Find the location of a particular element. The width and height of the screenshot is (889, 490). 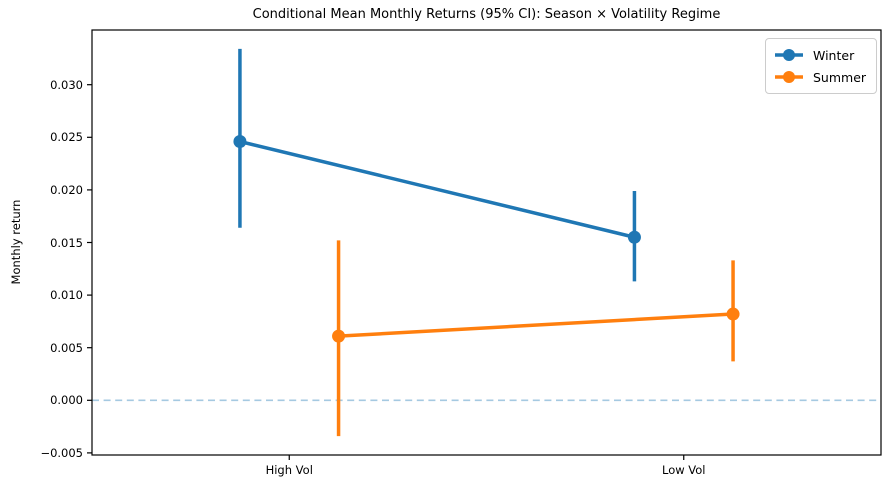

legend-label-summer: Summer is located at coordinates (840, 77).